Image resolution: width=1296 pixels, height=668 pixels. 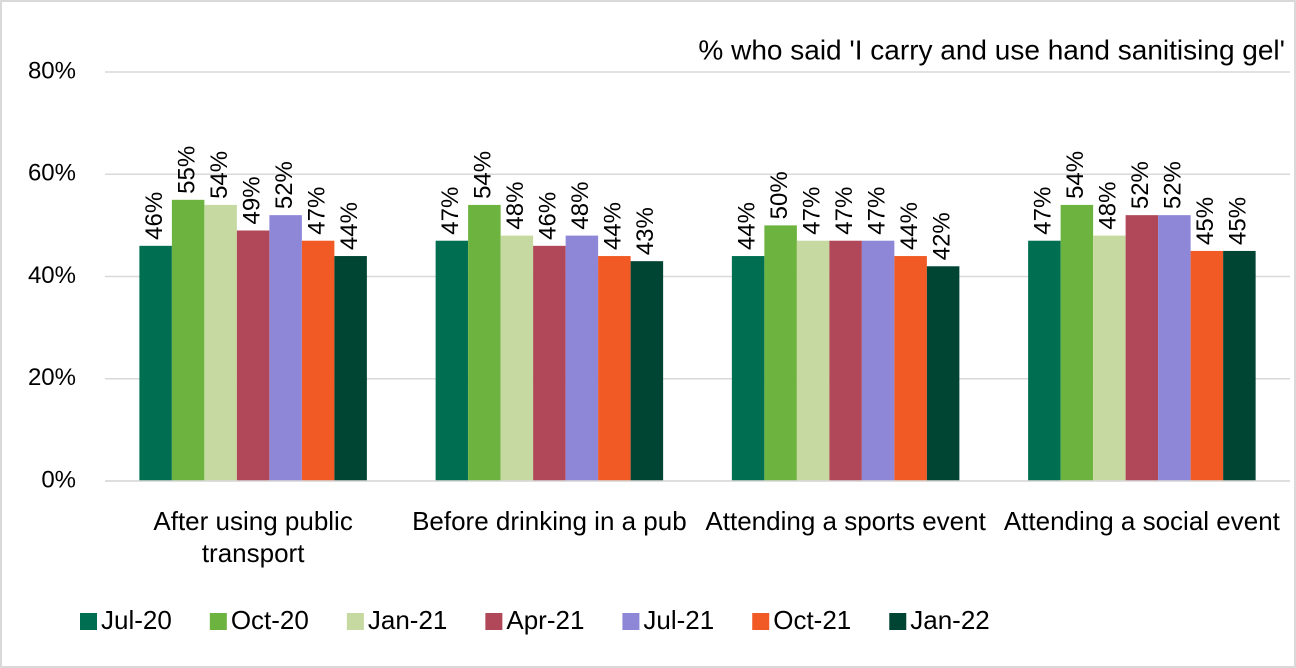 What do you see at coordinates (812, 620) in the screenshot?
I see `legend-label: Oct-21` at bounding box center [812, 620].